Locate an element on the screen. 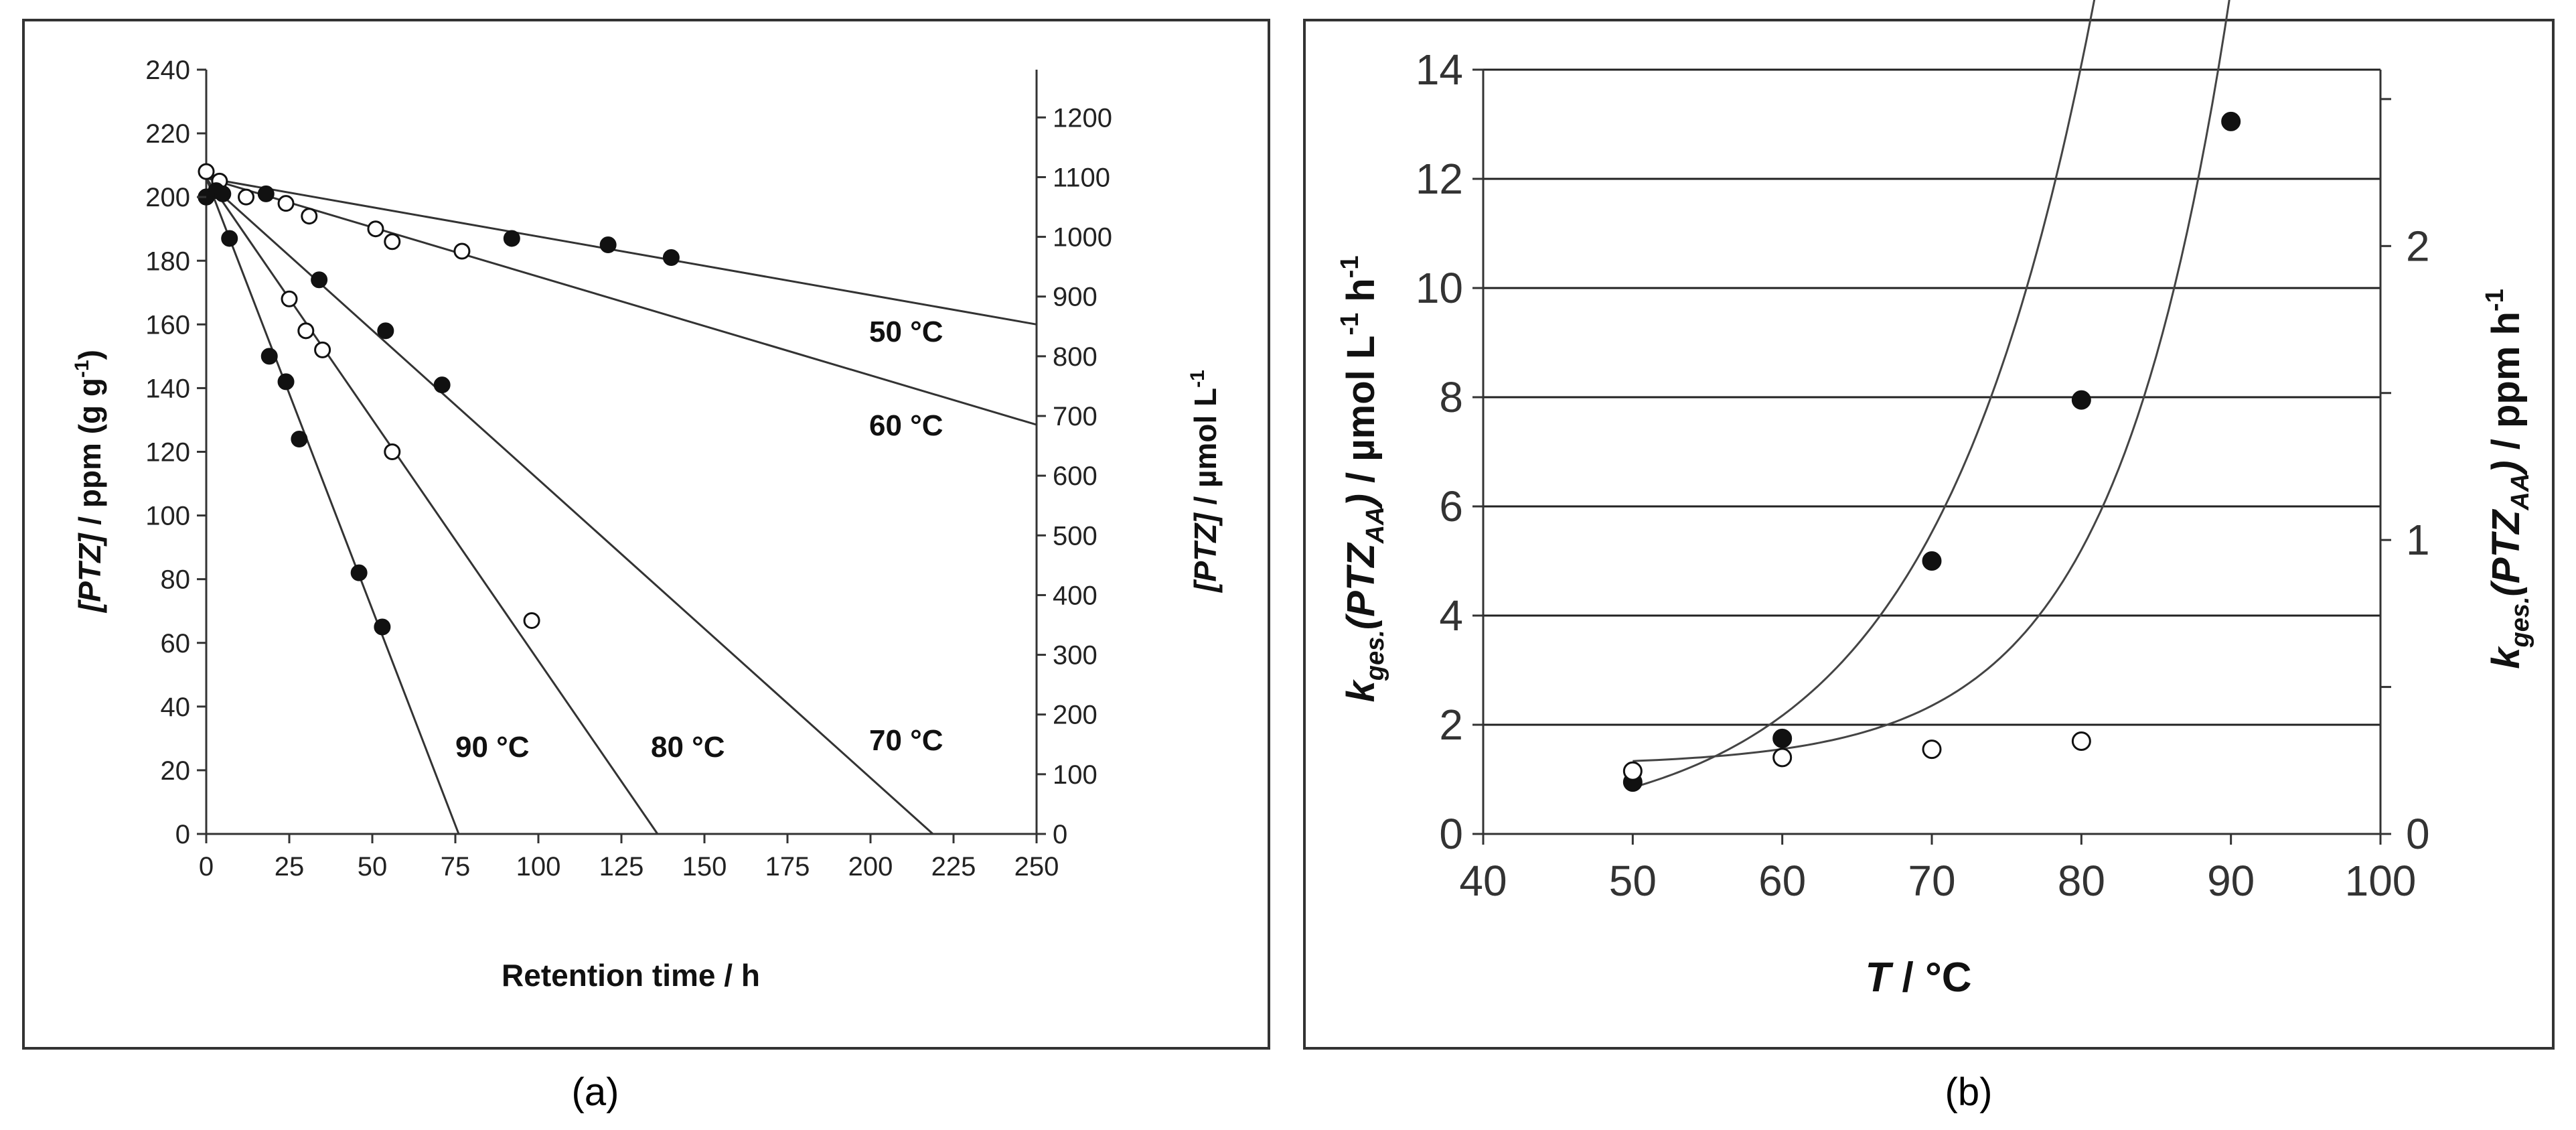 This screenshot has width=2576, height=1130. panel-a-y2-tick-label: 0 is located at coordinates (1060, 834).